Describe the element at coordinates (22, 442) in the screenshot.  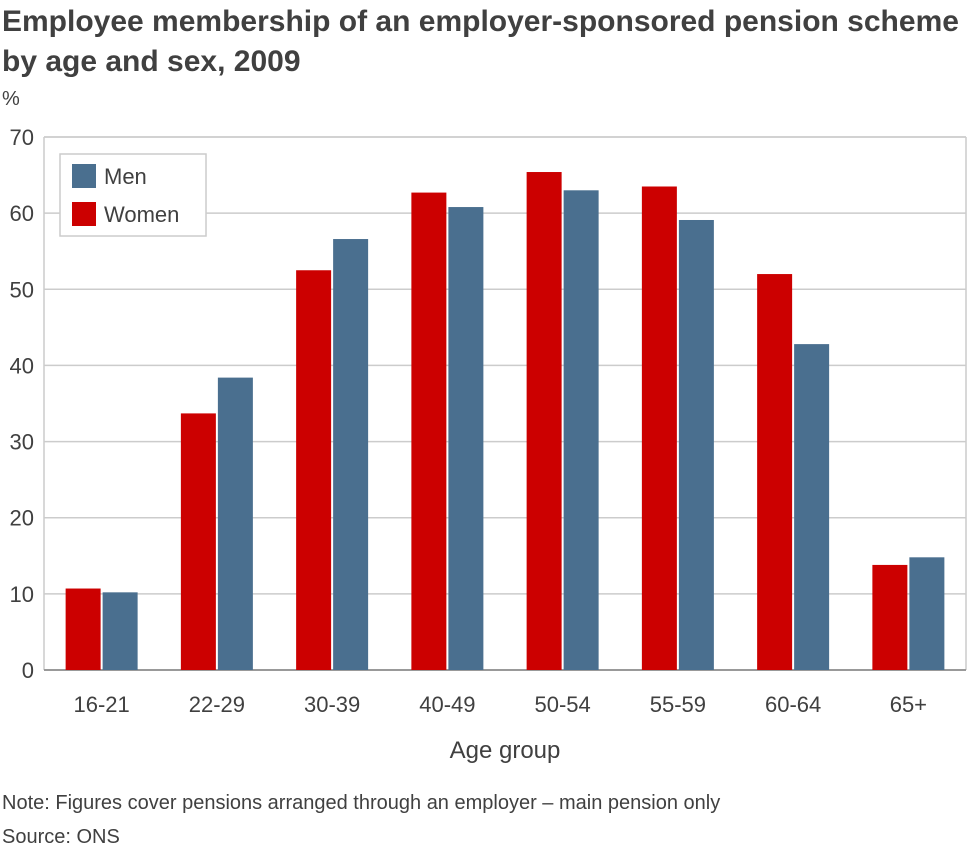
I see `y-tick-label: 30` at that location.